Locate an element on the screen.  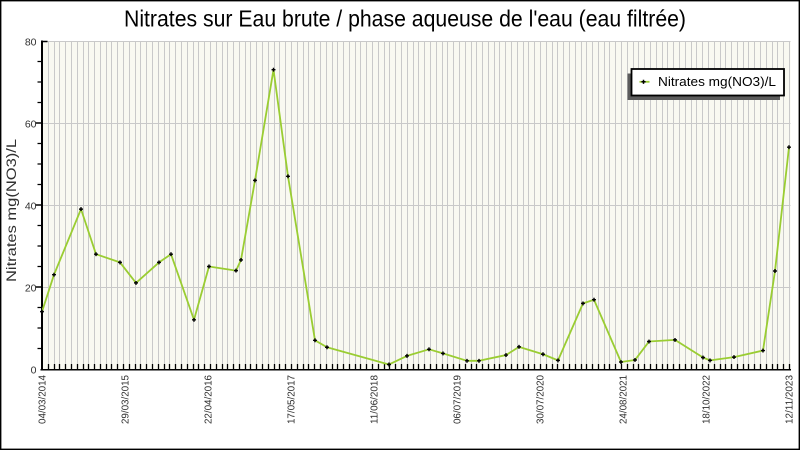
svg-text: 29/03/2015 is located at coordinates (125, 399).